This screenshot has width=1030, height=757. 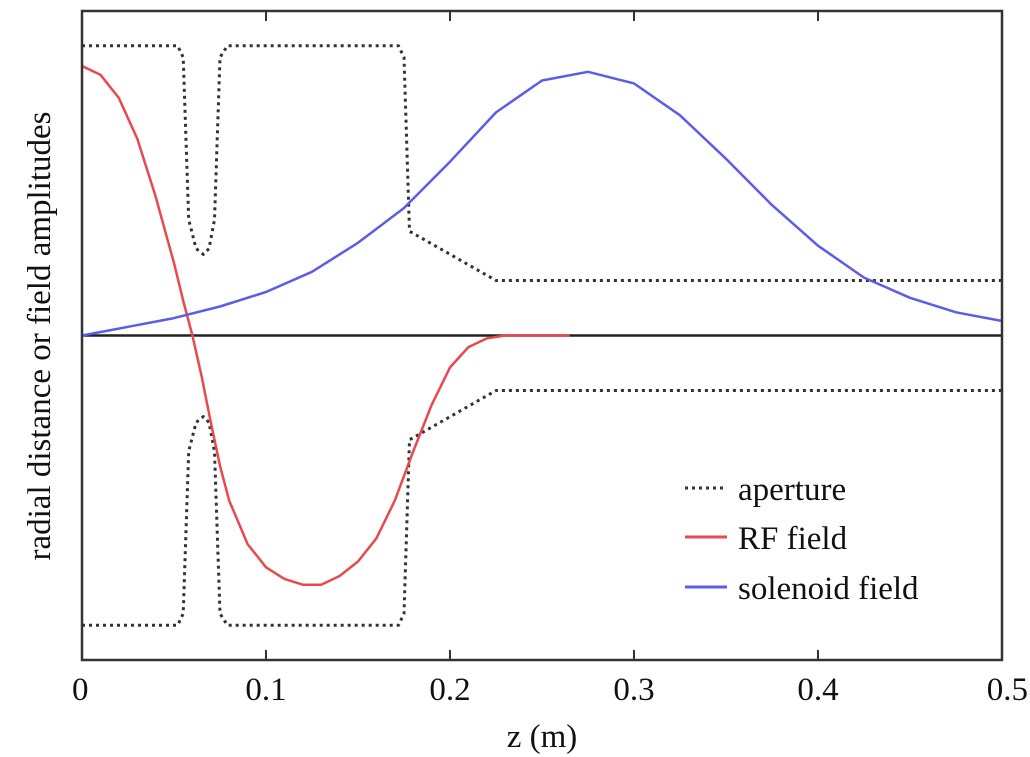 I want to click on x-tick-label: 0.4, so click(x=817, y=690).